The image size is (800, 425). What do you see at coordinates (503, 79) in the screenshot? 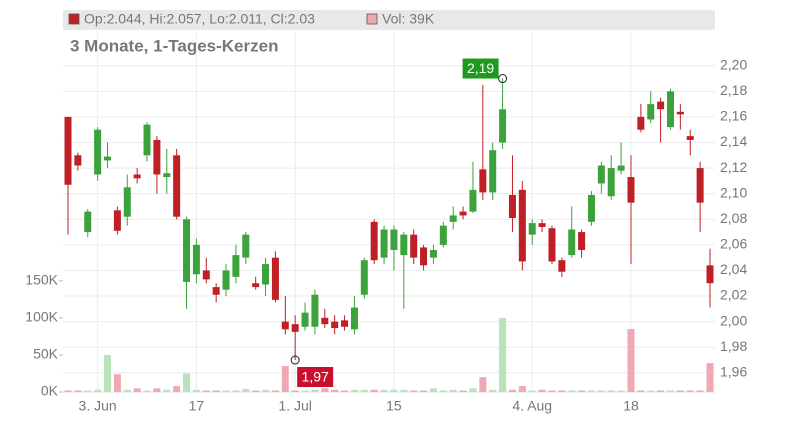
I see `annotation-point` at bounding box center [503, 79].